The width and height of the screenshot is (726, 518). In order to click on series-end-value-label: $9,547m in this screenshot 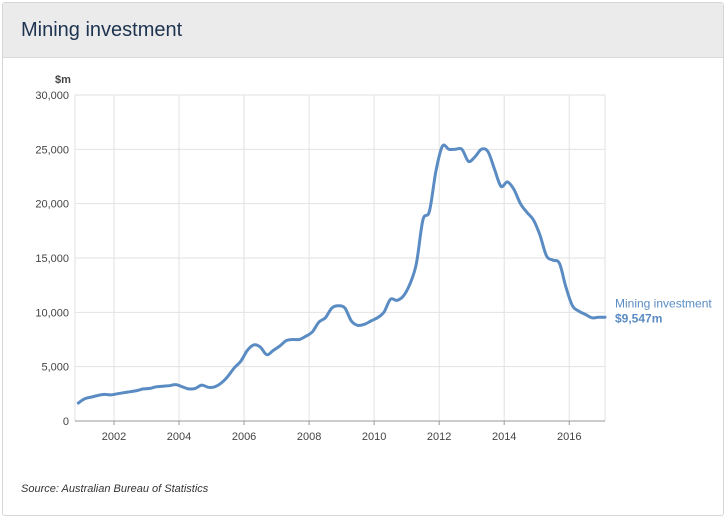, I will do `click(638, 318)`.